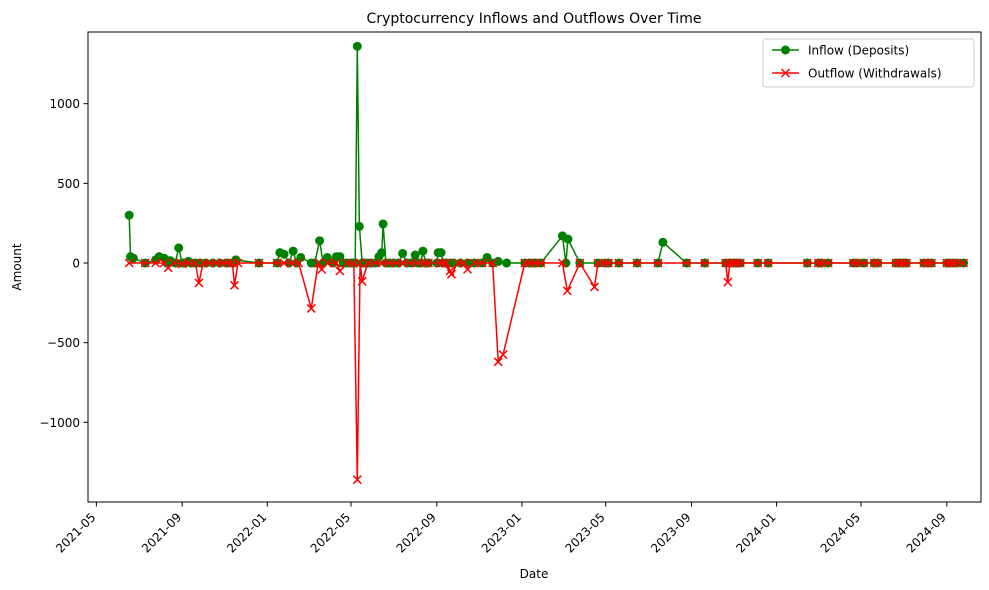 The width and height of the screenshot is (989, 590). What do you see at coordinates (875, 74) in the screenshot?
I see `legend-outflow-label: Outflow (Withdrawals)` at bounding box center [875, 74].